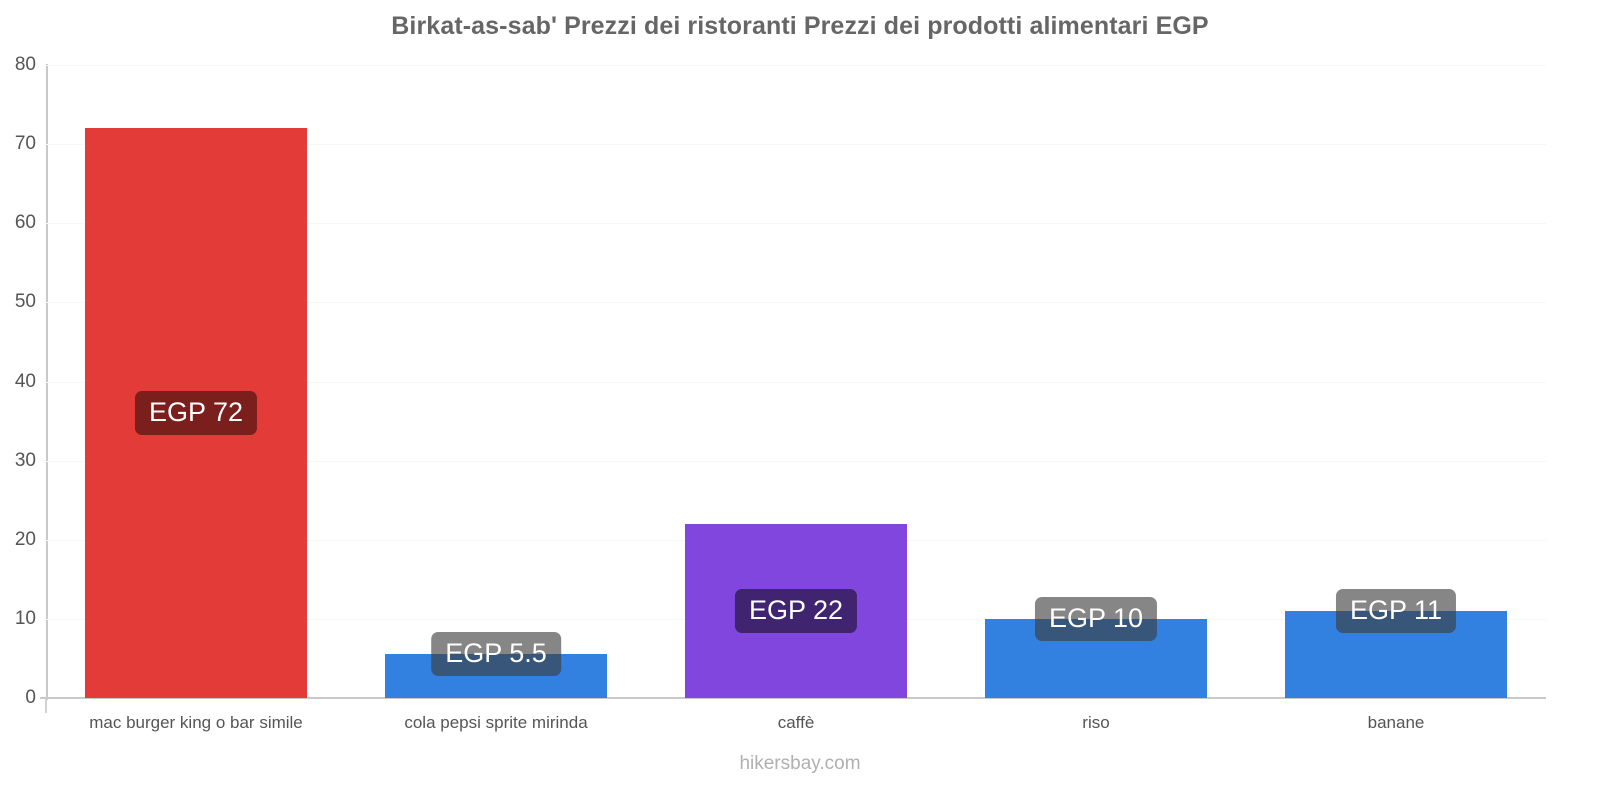  Describe the element at coordinates (1096, 722) in the screenshot. I see `x-axis-tick-label: riso` at that location.